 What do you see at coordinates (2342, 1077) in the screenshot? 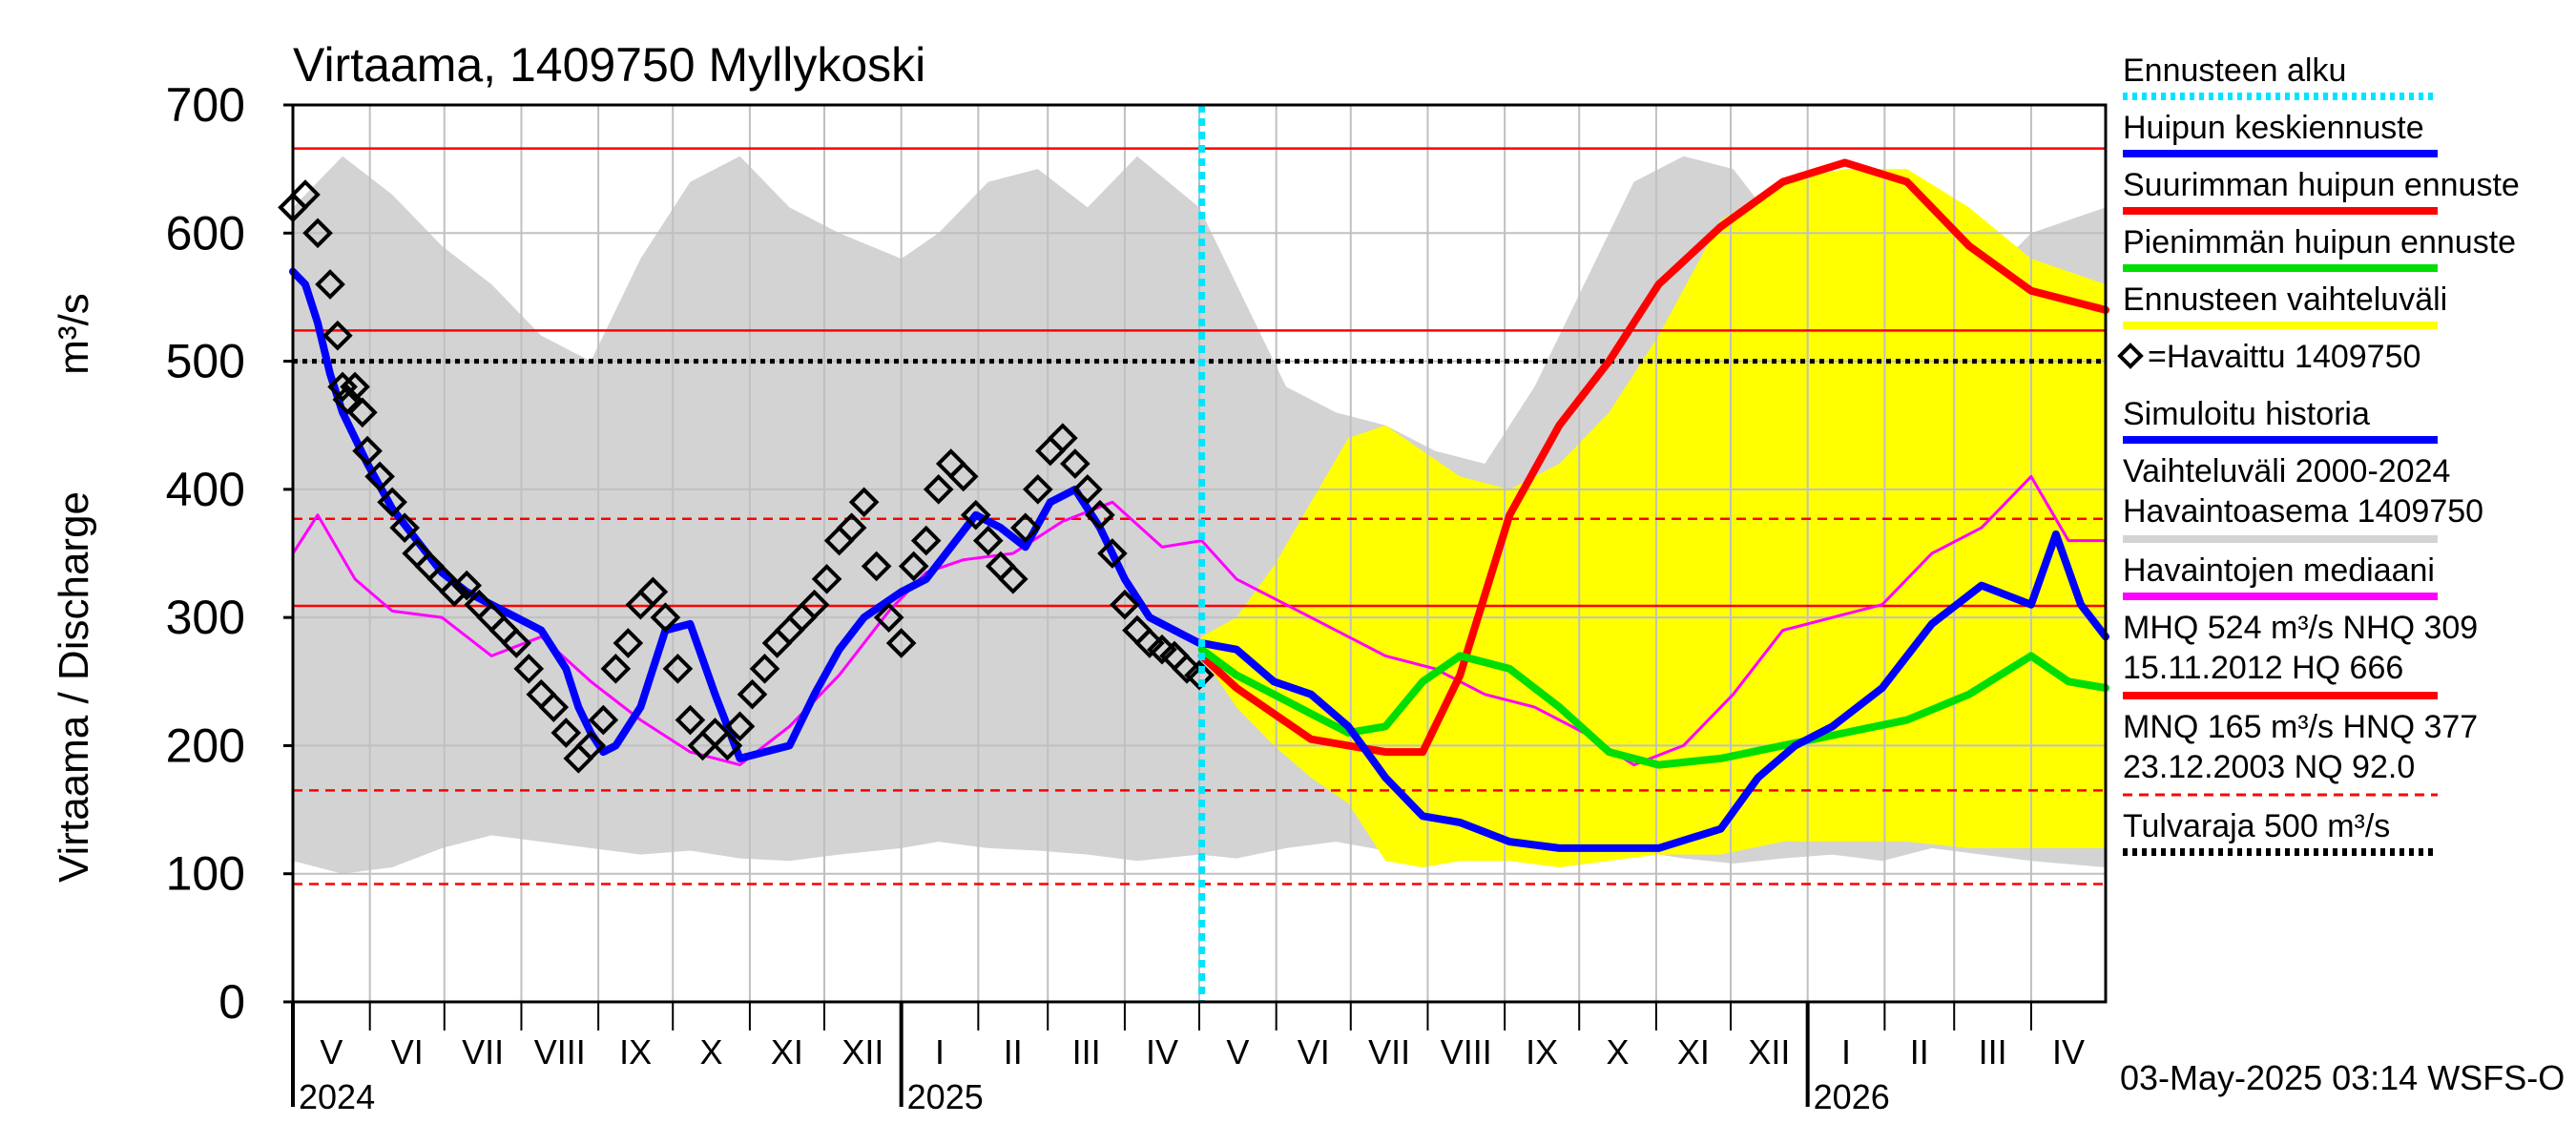
I see `footer-timestamp: 03-May-2025 03:14 WSFS-O` at bounding box center [2342, 1077].